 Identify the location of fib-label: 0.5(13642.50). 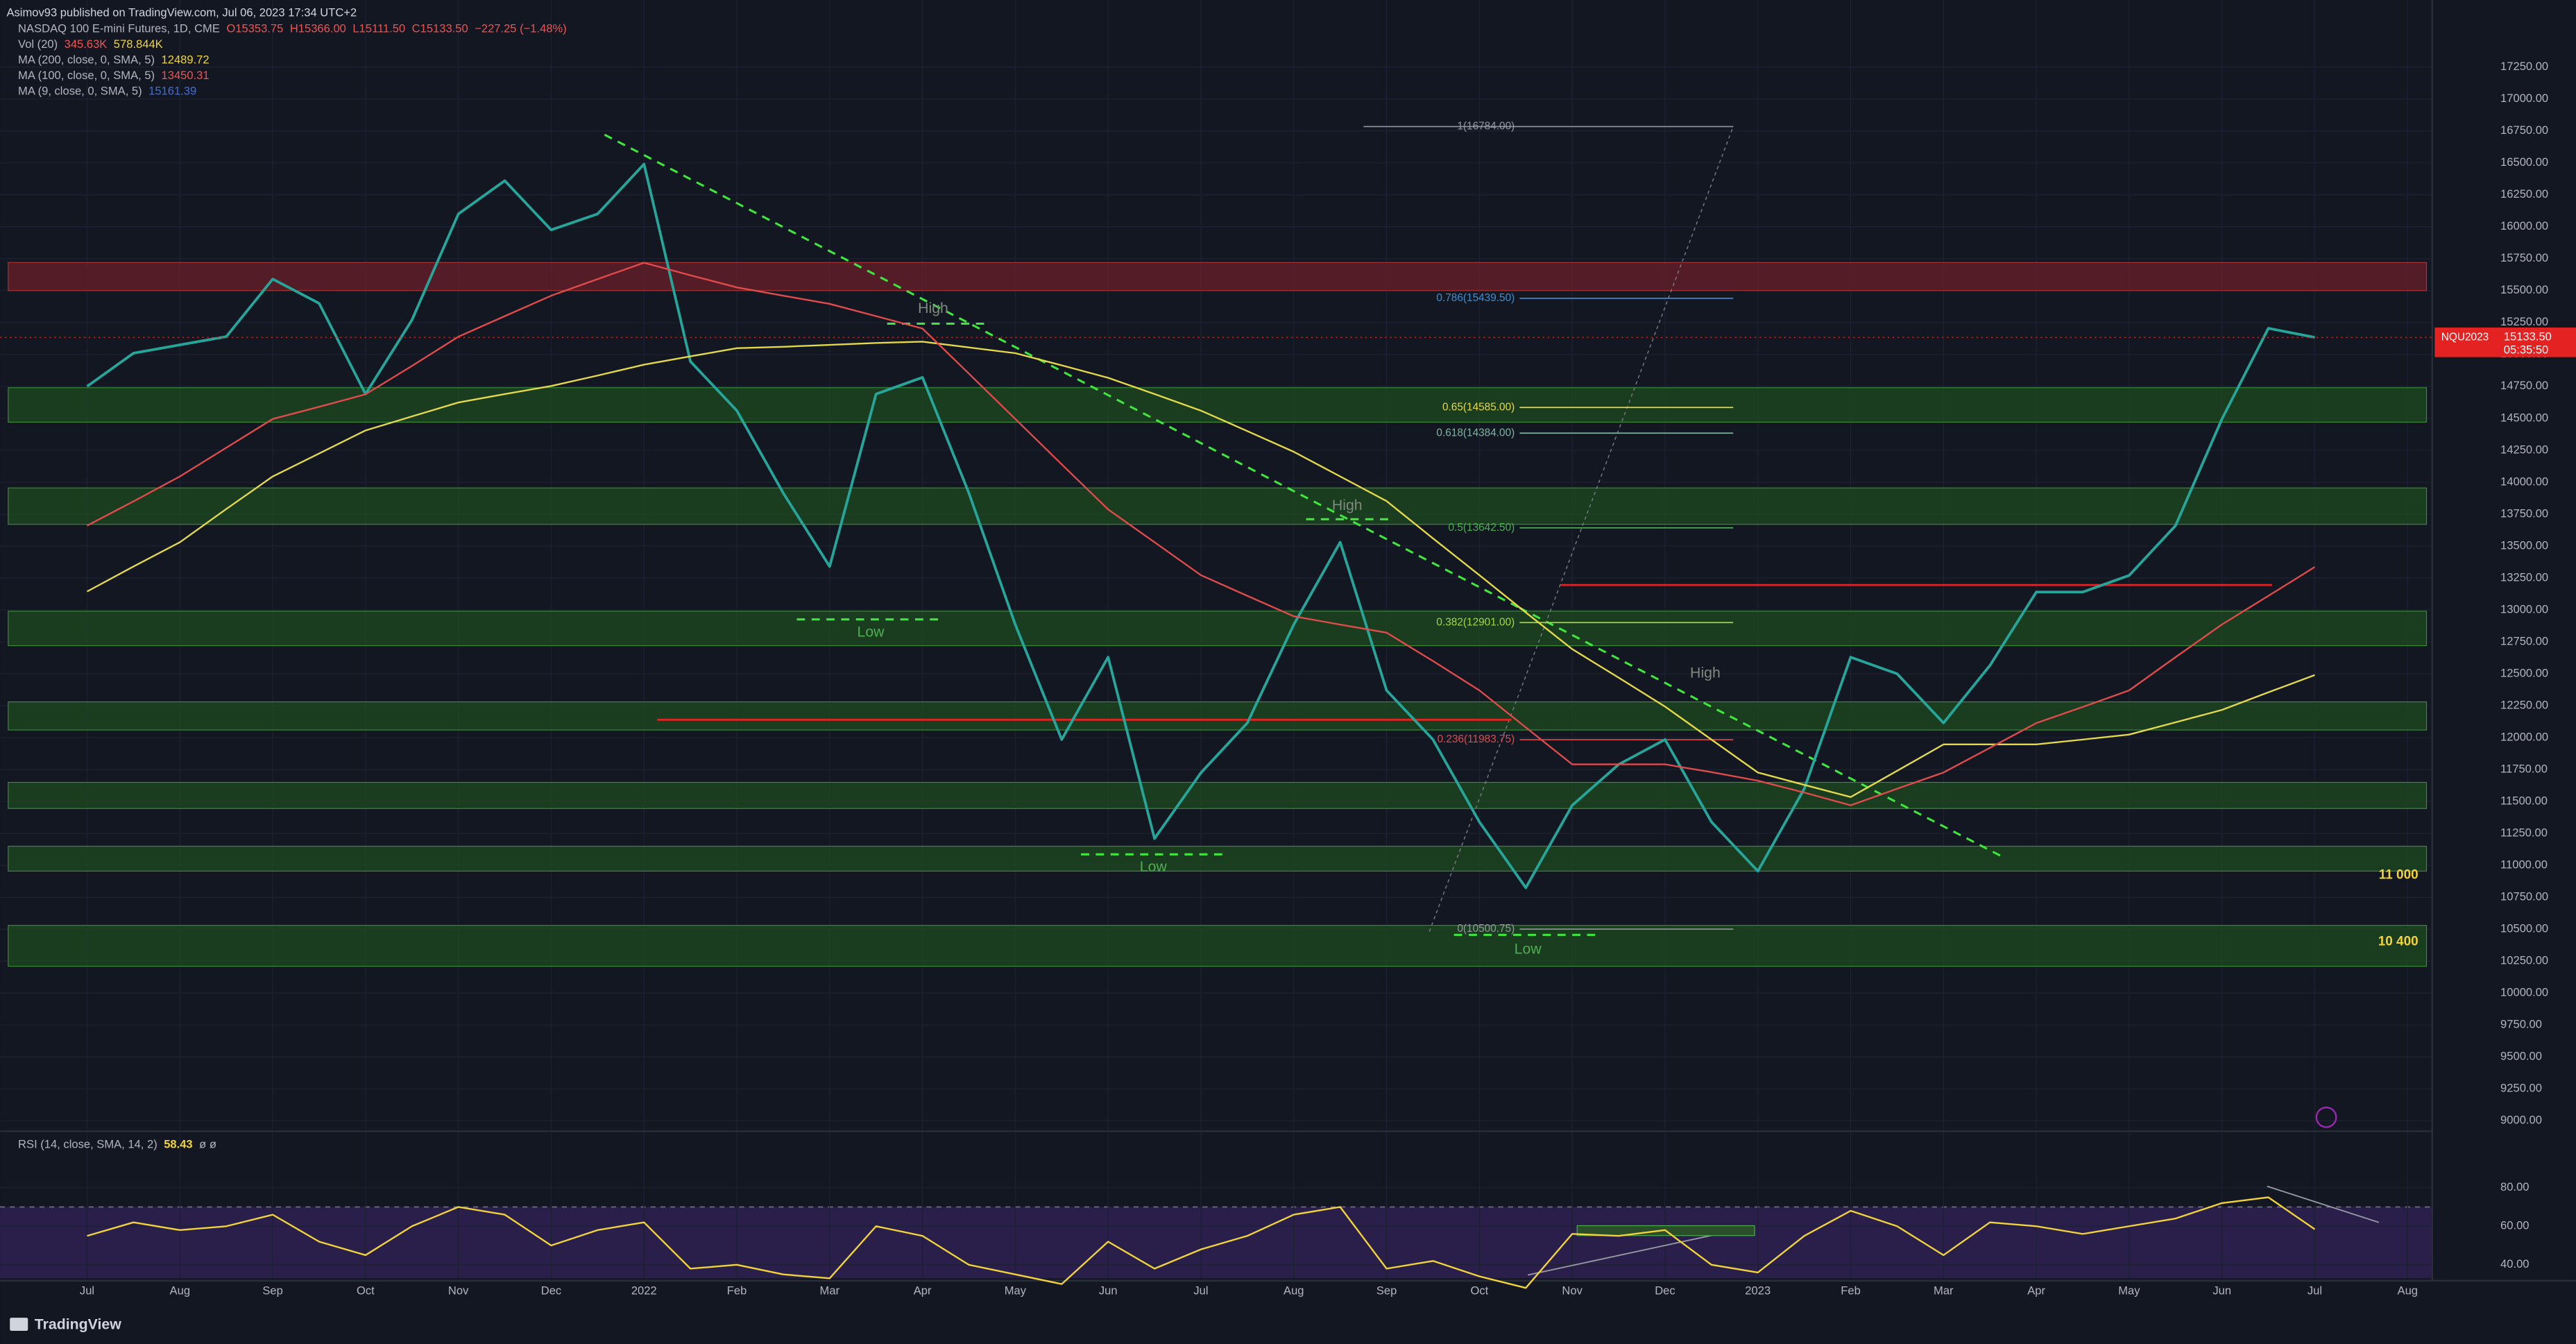
(1482, 528).